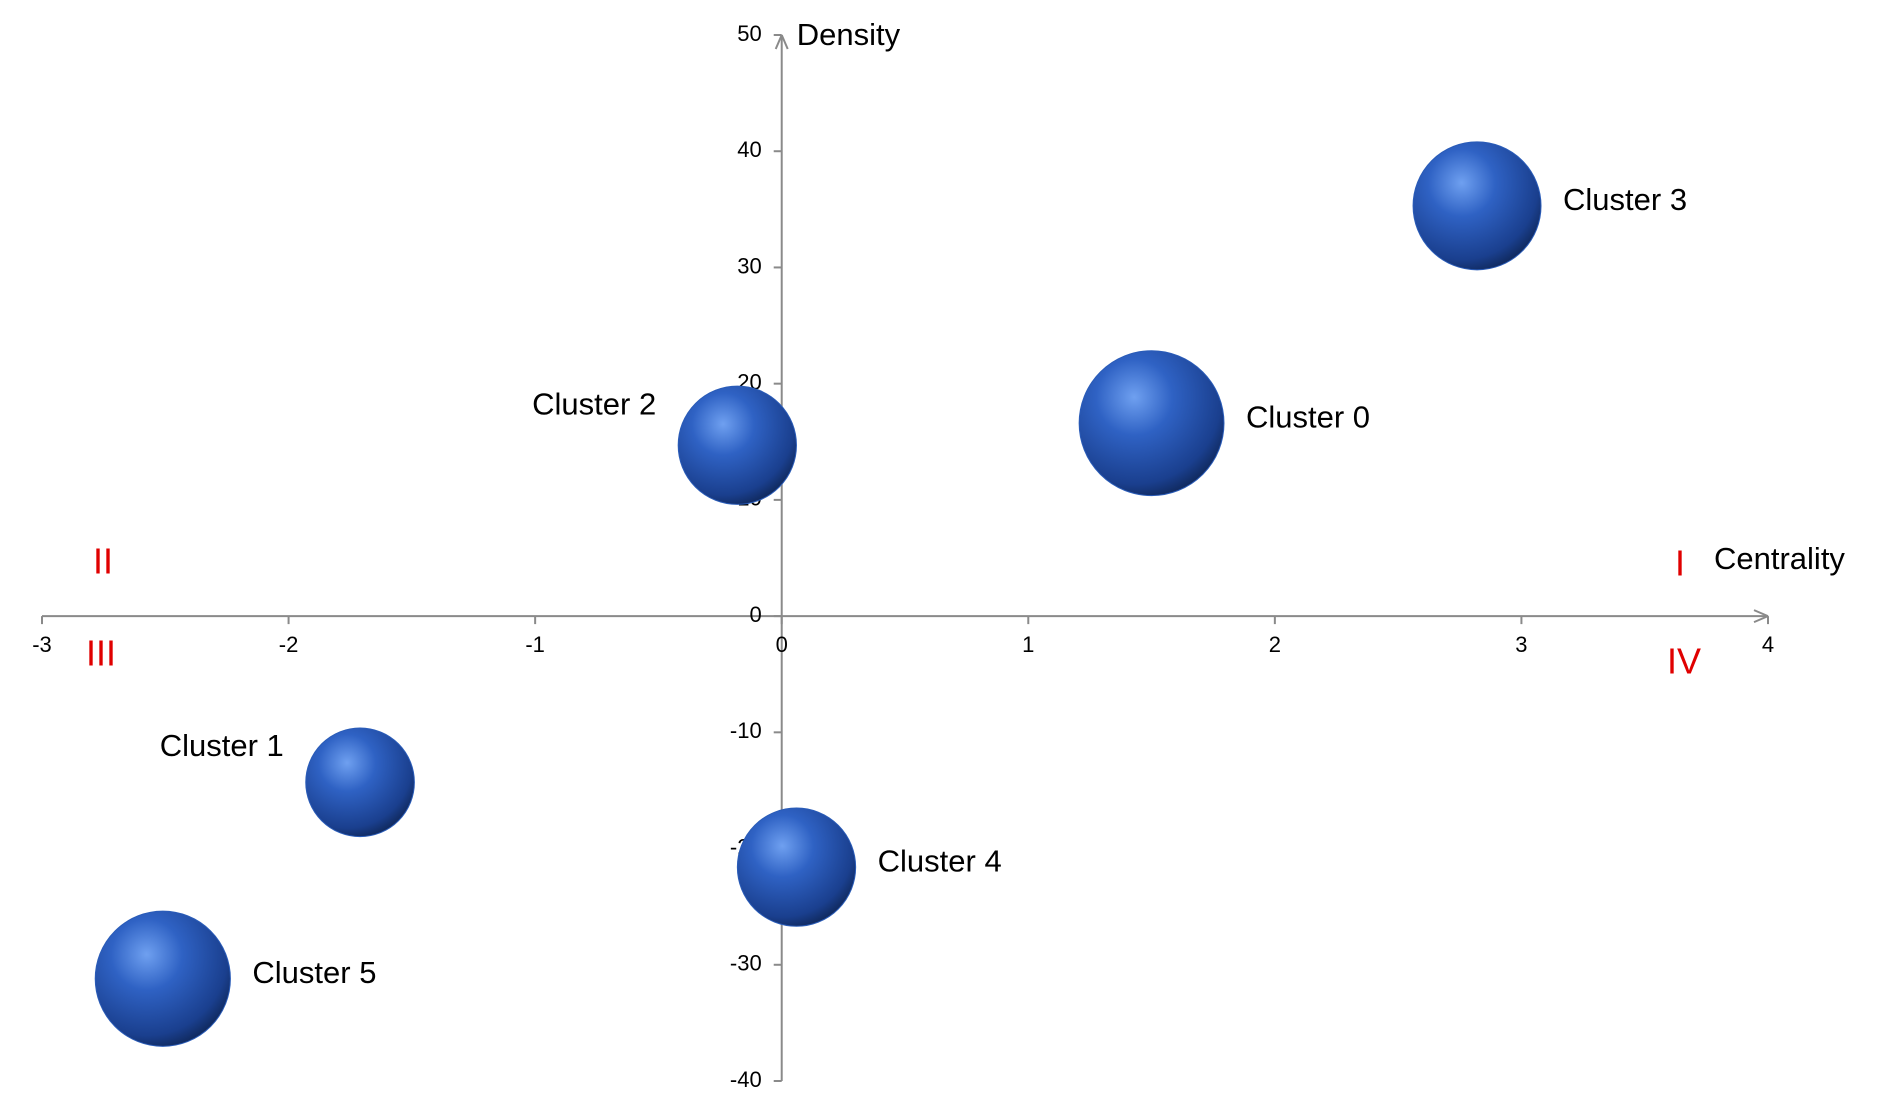 This screenshot has height=1115, width=1883. What do you see at coordinates (289, 644) in the screenshot?
I see `x-tick-label: -2` at bounding box center [289, 644].